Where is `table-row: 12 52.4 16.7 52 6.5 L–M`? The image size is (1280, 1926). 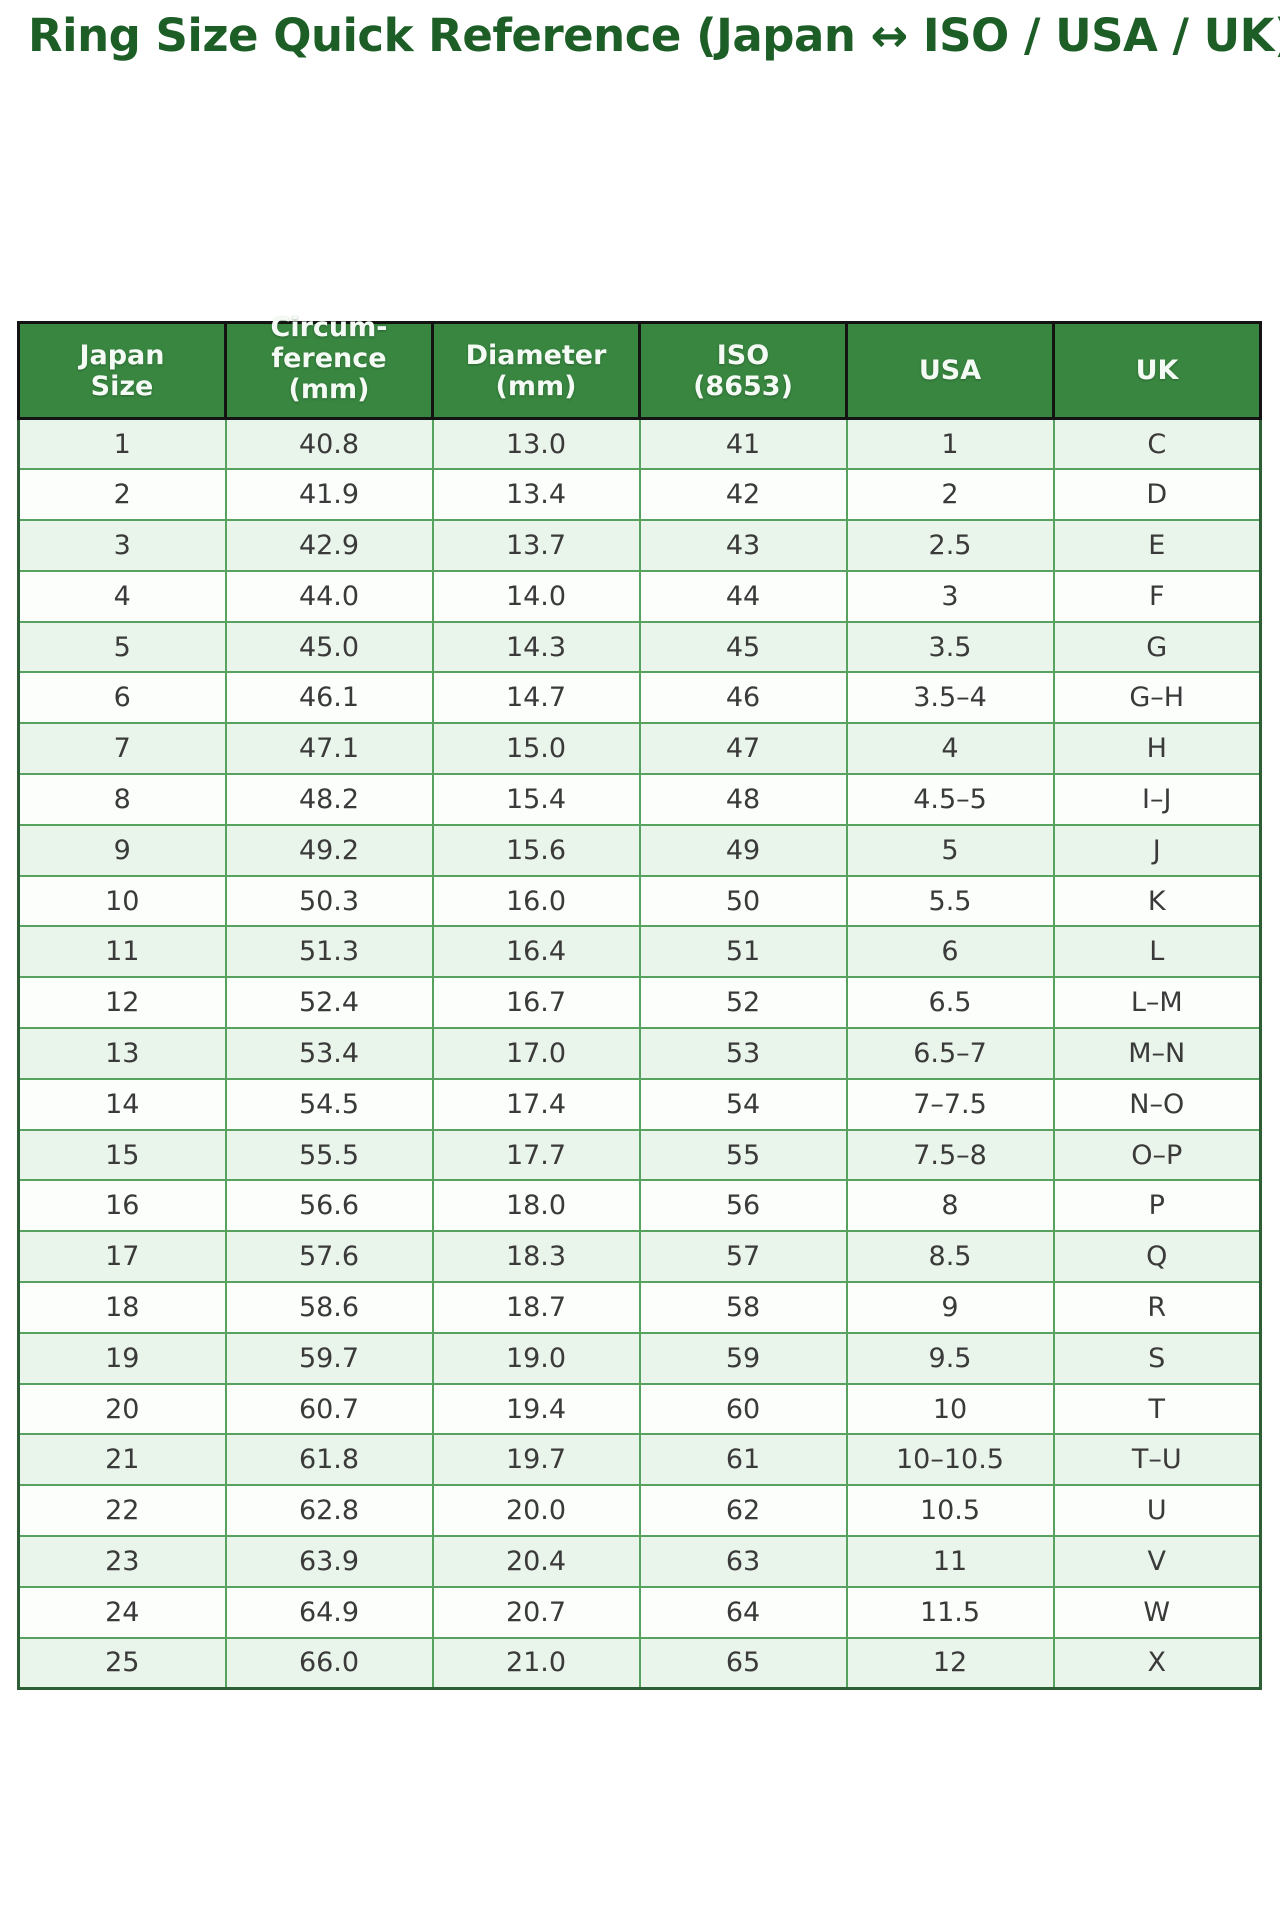 table-row: 12 52.4 16.7 52 6.5 L–M is located at coordinates (639, 1003).